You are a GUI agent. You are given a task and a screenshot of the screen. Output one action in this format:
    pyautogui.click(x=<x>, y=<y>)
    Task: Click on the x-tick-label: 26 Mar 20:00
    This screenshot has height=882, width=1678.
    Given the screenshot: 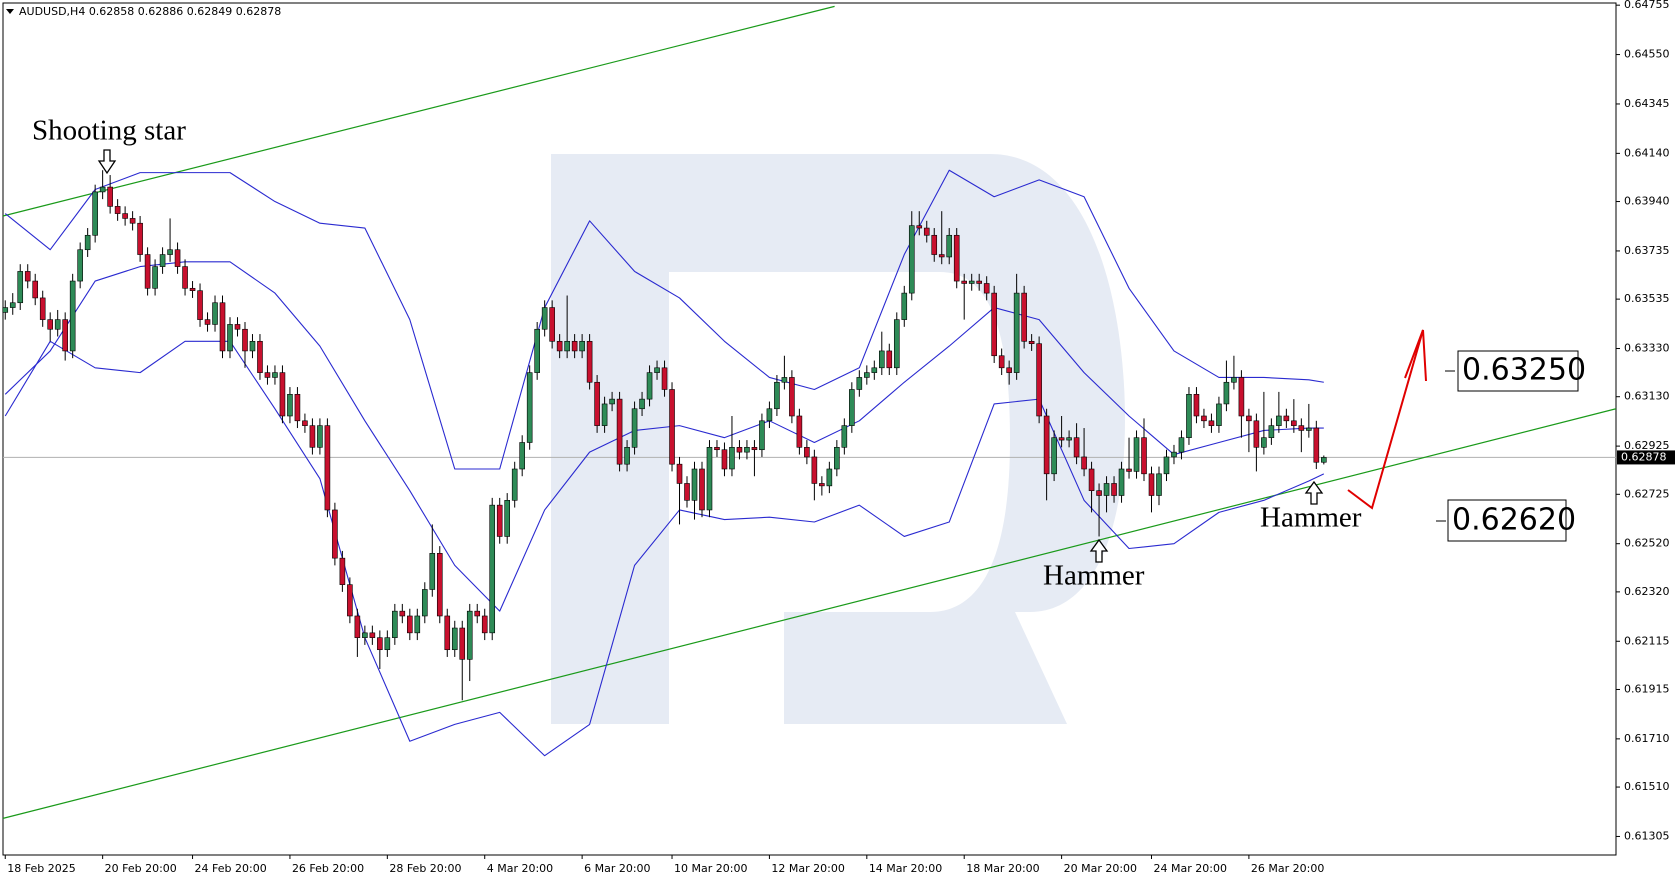 What is the action you would take?
    pyautogui.click(x=1287, y=868)
    